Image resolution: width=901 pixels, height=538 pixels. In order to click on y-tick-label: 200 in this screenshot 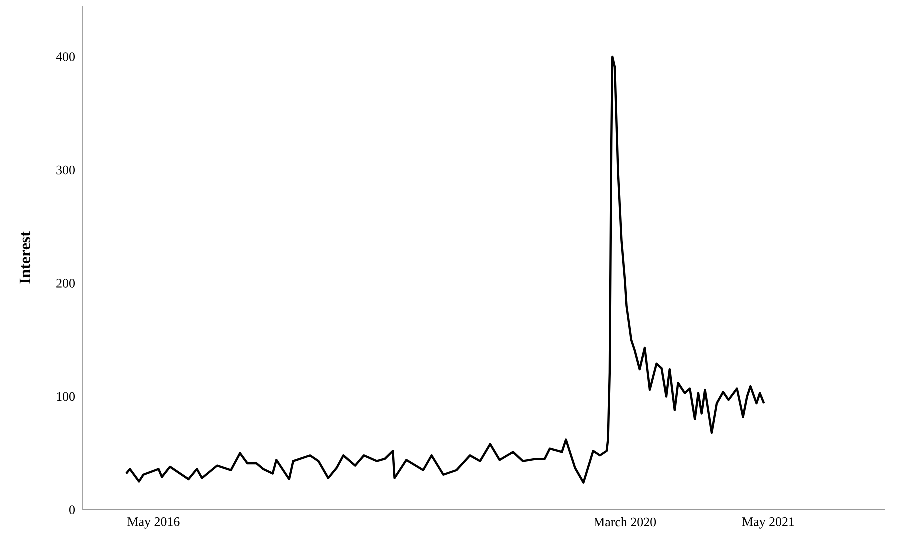, I will do `click(66, 283)`.